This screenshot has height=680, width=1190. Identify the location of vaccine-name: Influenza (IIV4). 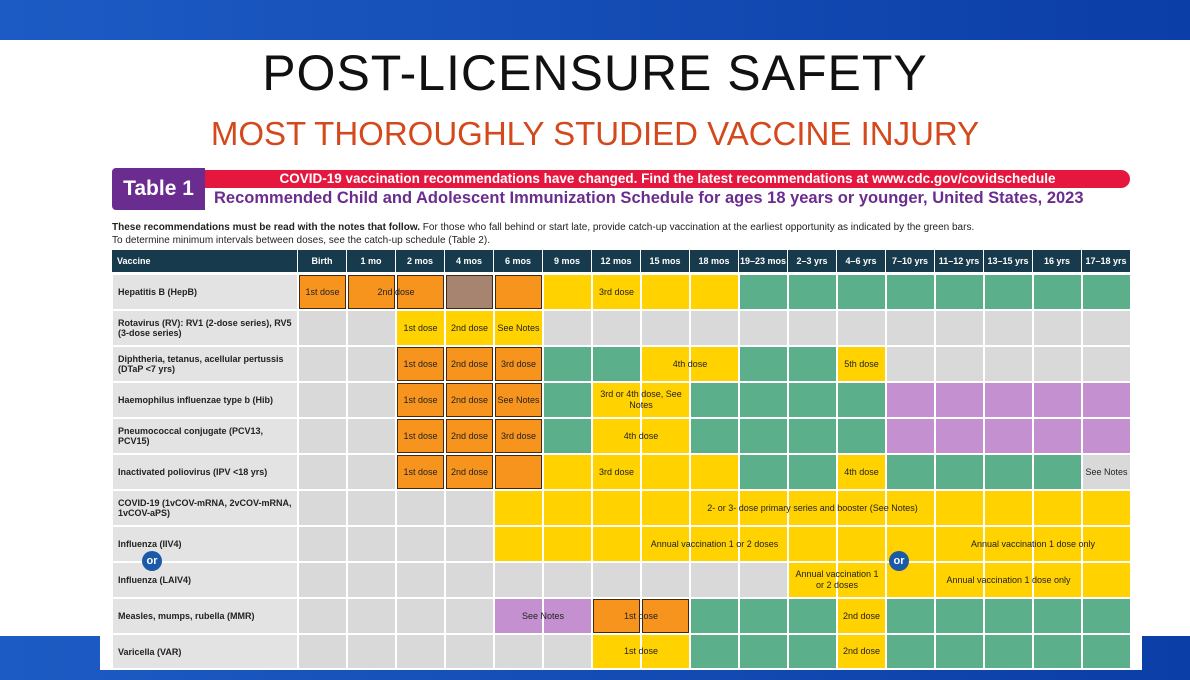
(205, 544).